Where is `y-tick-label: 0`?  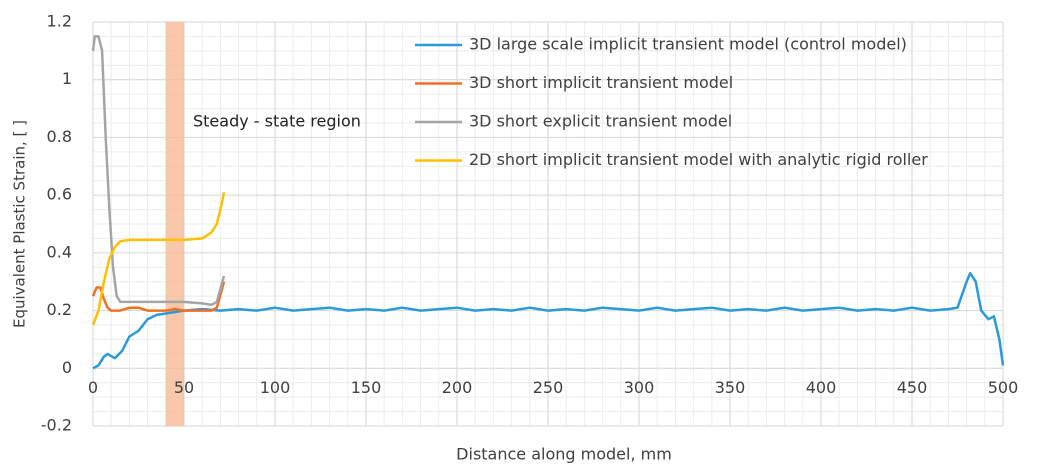
y-tick-label: 0 is located at coordinates (67, 367).